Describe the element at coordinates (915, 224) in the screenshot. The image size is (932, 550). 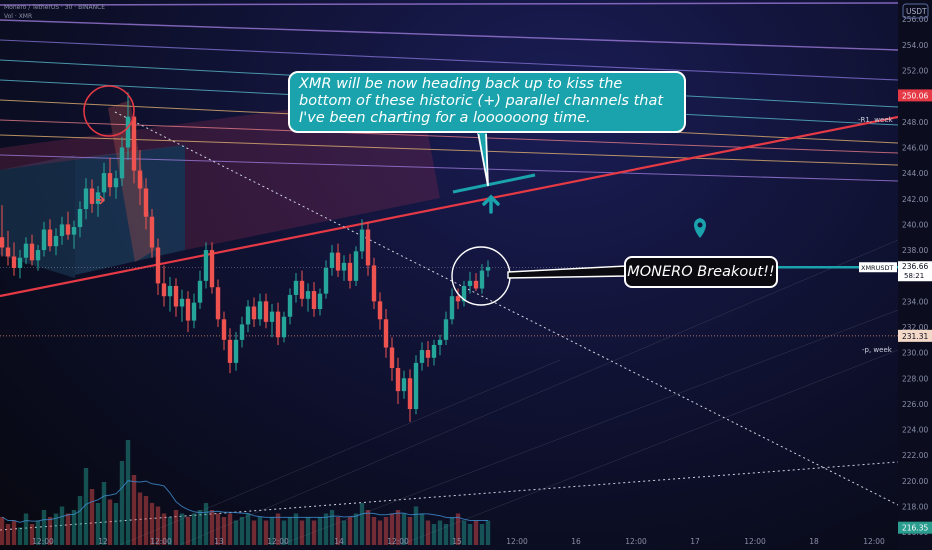
I see `y-tick-label: 240.00` at that location.